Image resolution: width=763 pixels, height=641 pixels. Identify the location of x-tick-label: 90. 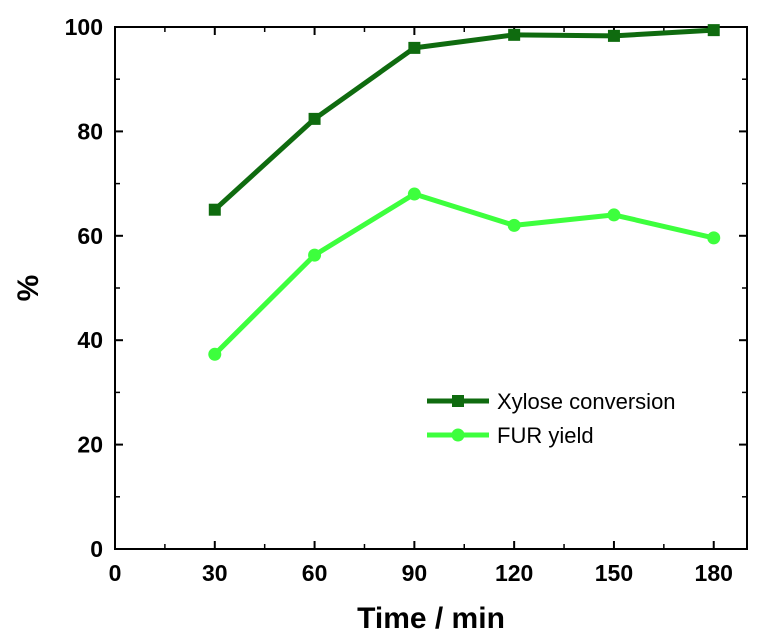
(415, 573).